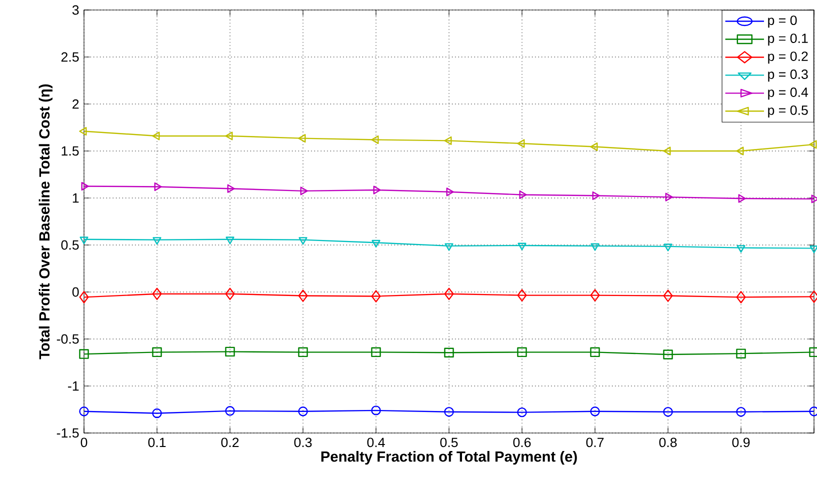 The width and height of the screenshot is (817, 493). I want to click on y-tick-label: 0.5, so click(70, 245).